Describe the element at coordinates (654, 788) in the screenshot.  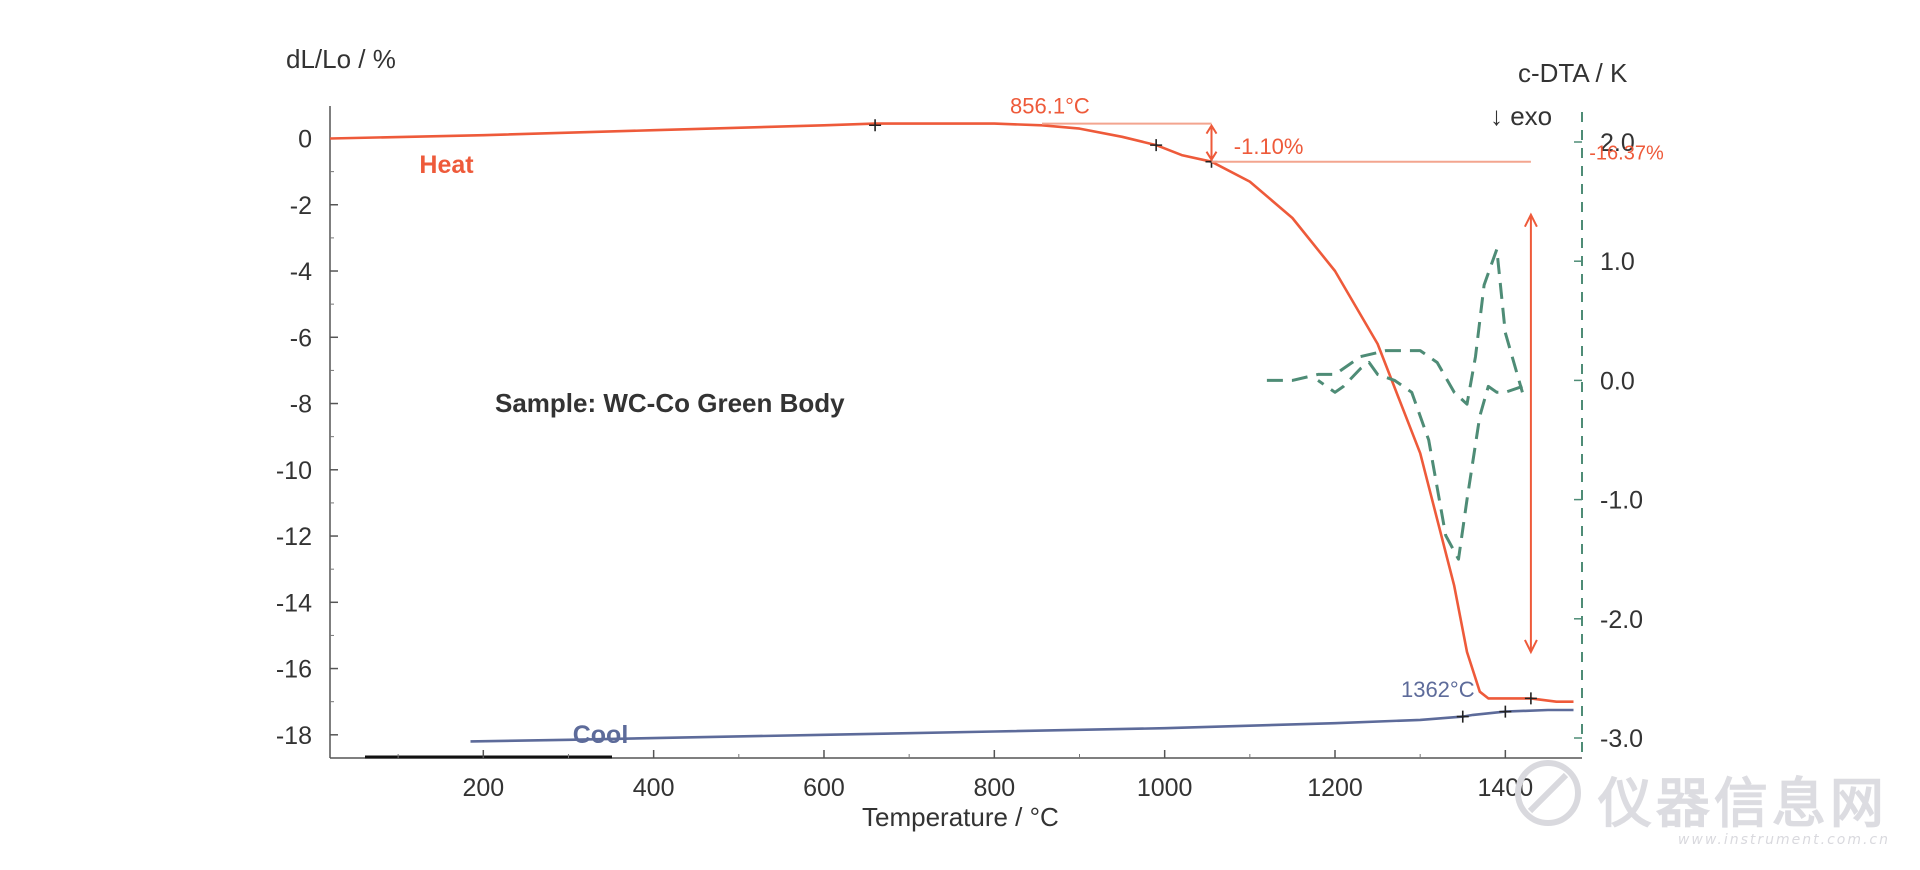
I see `x-tick-label: 400` at that location.